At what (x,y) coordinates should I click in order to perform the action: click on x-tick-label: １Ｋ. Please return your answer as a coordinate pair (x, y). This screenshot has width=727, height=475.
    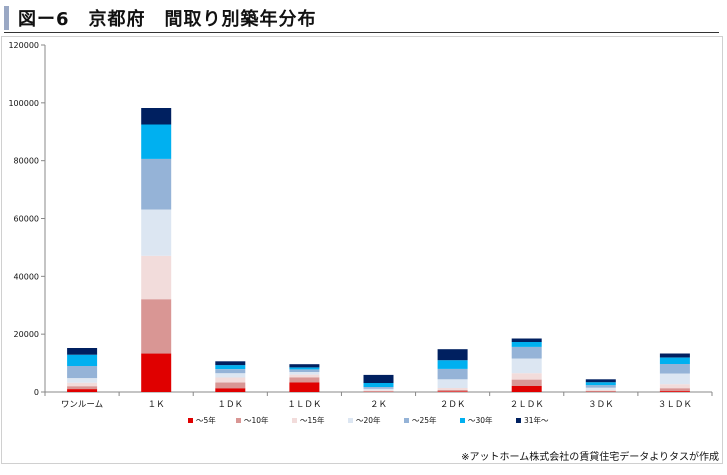
    Looking at the image, I should click on (156, 405).